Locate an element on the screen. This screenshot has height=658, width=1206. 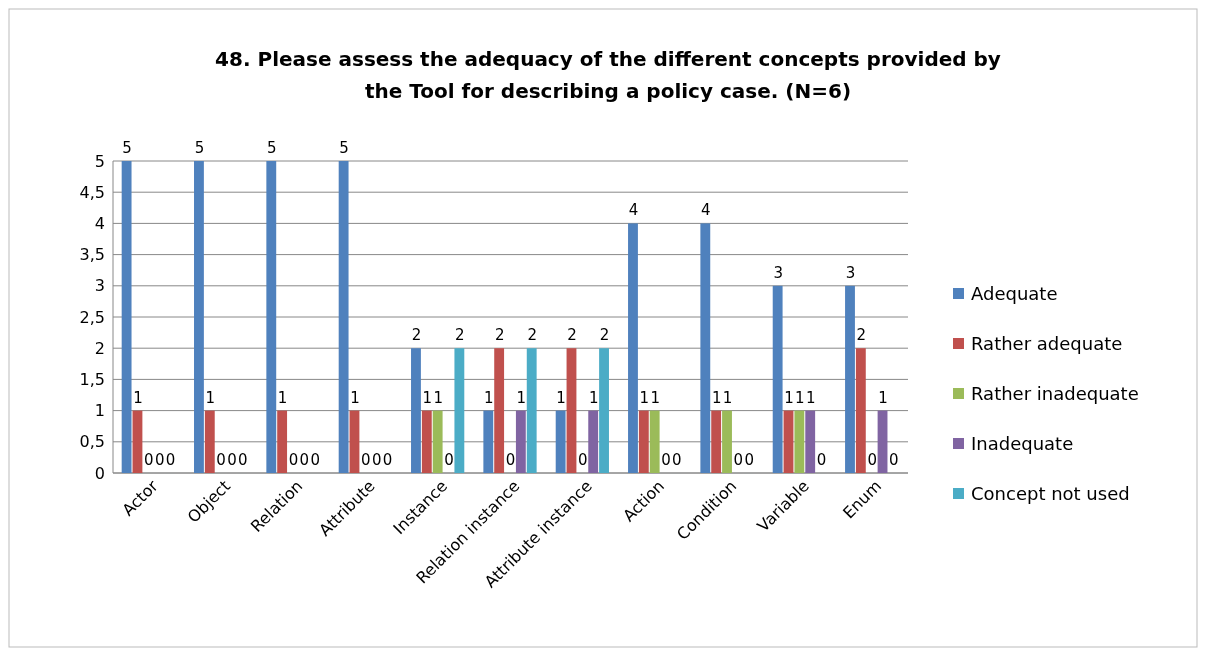
legend-label: Rather inadequate is located at coordinates (1055, 394).